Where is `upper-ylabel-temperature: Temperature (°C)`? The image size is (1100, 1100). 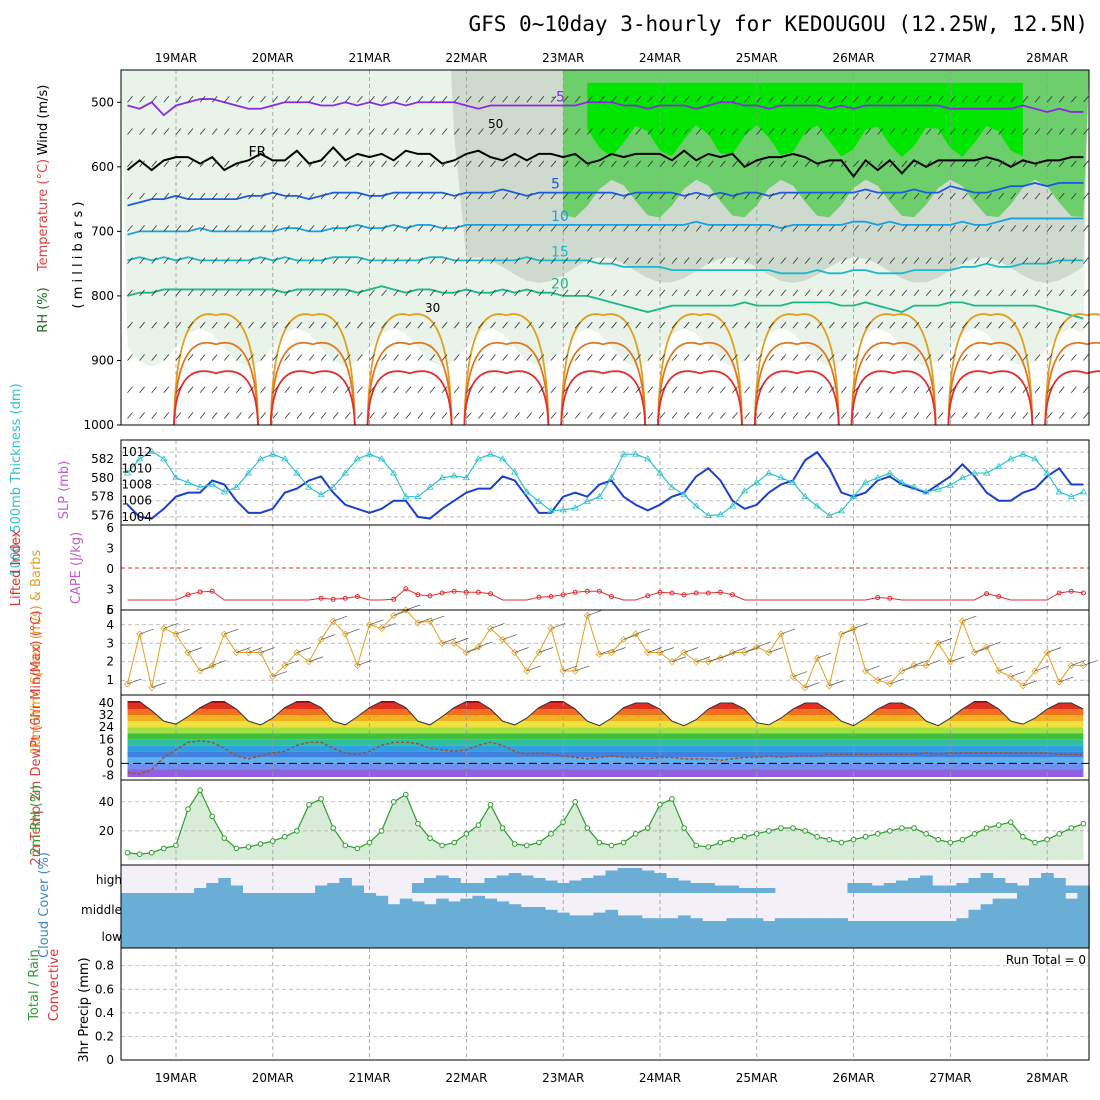
upper-ylabel-temperature: Temperature (°C) is located at coordinates (43, 215).